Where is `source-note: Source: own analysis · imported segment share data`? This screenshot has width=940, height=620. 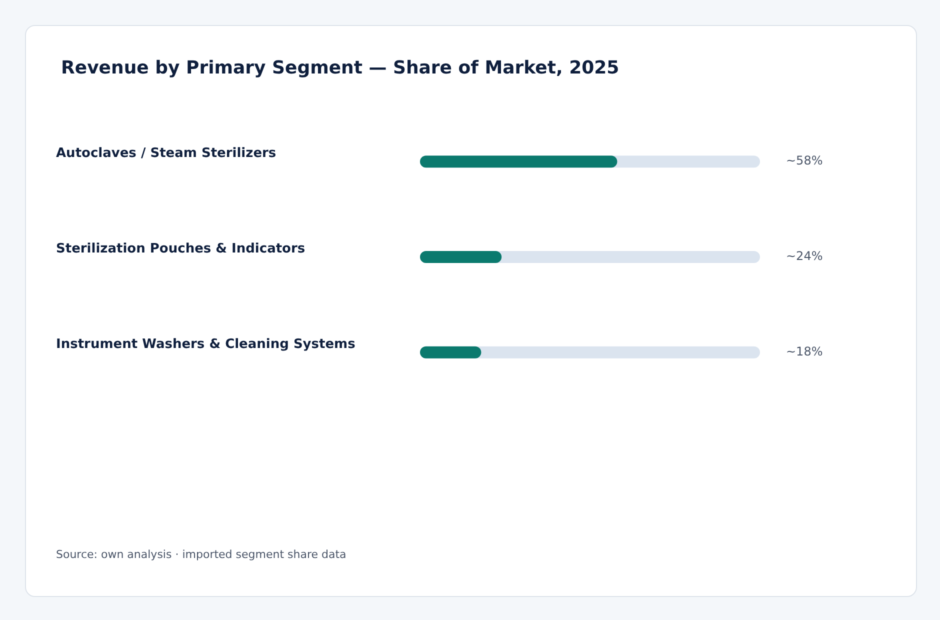 source-note: Source: own analysis · imported segment share data is located at coordinates (201, 554).